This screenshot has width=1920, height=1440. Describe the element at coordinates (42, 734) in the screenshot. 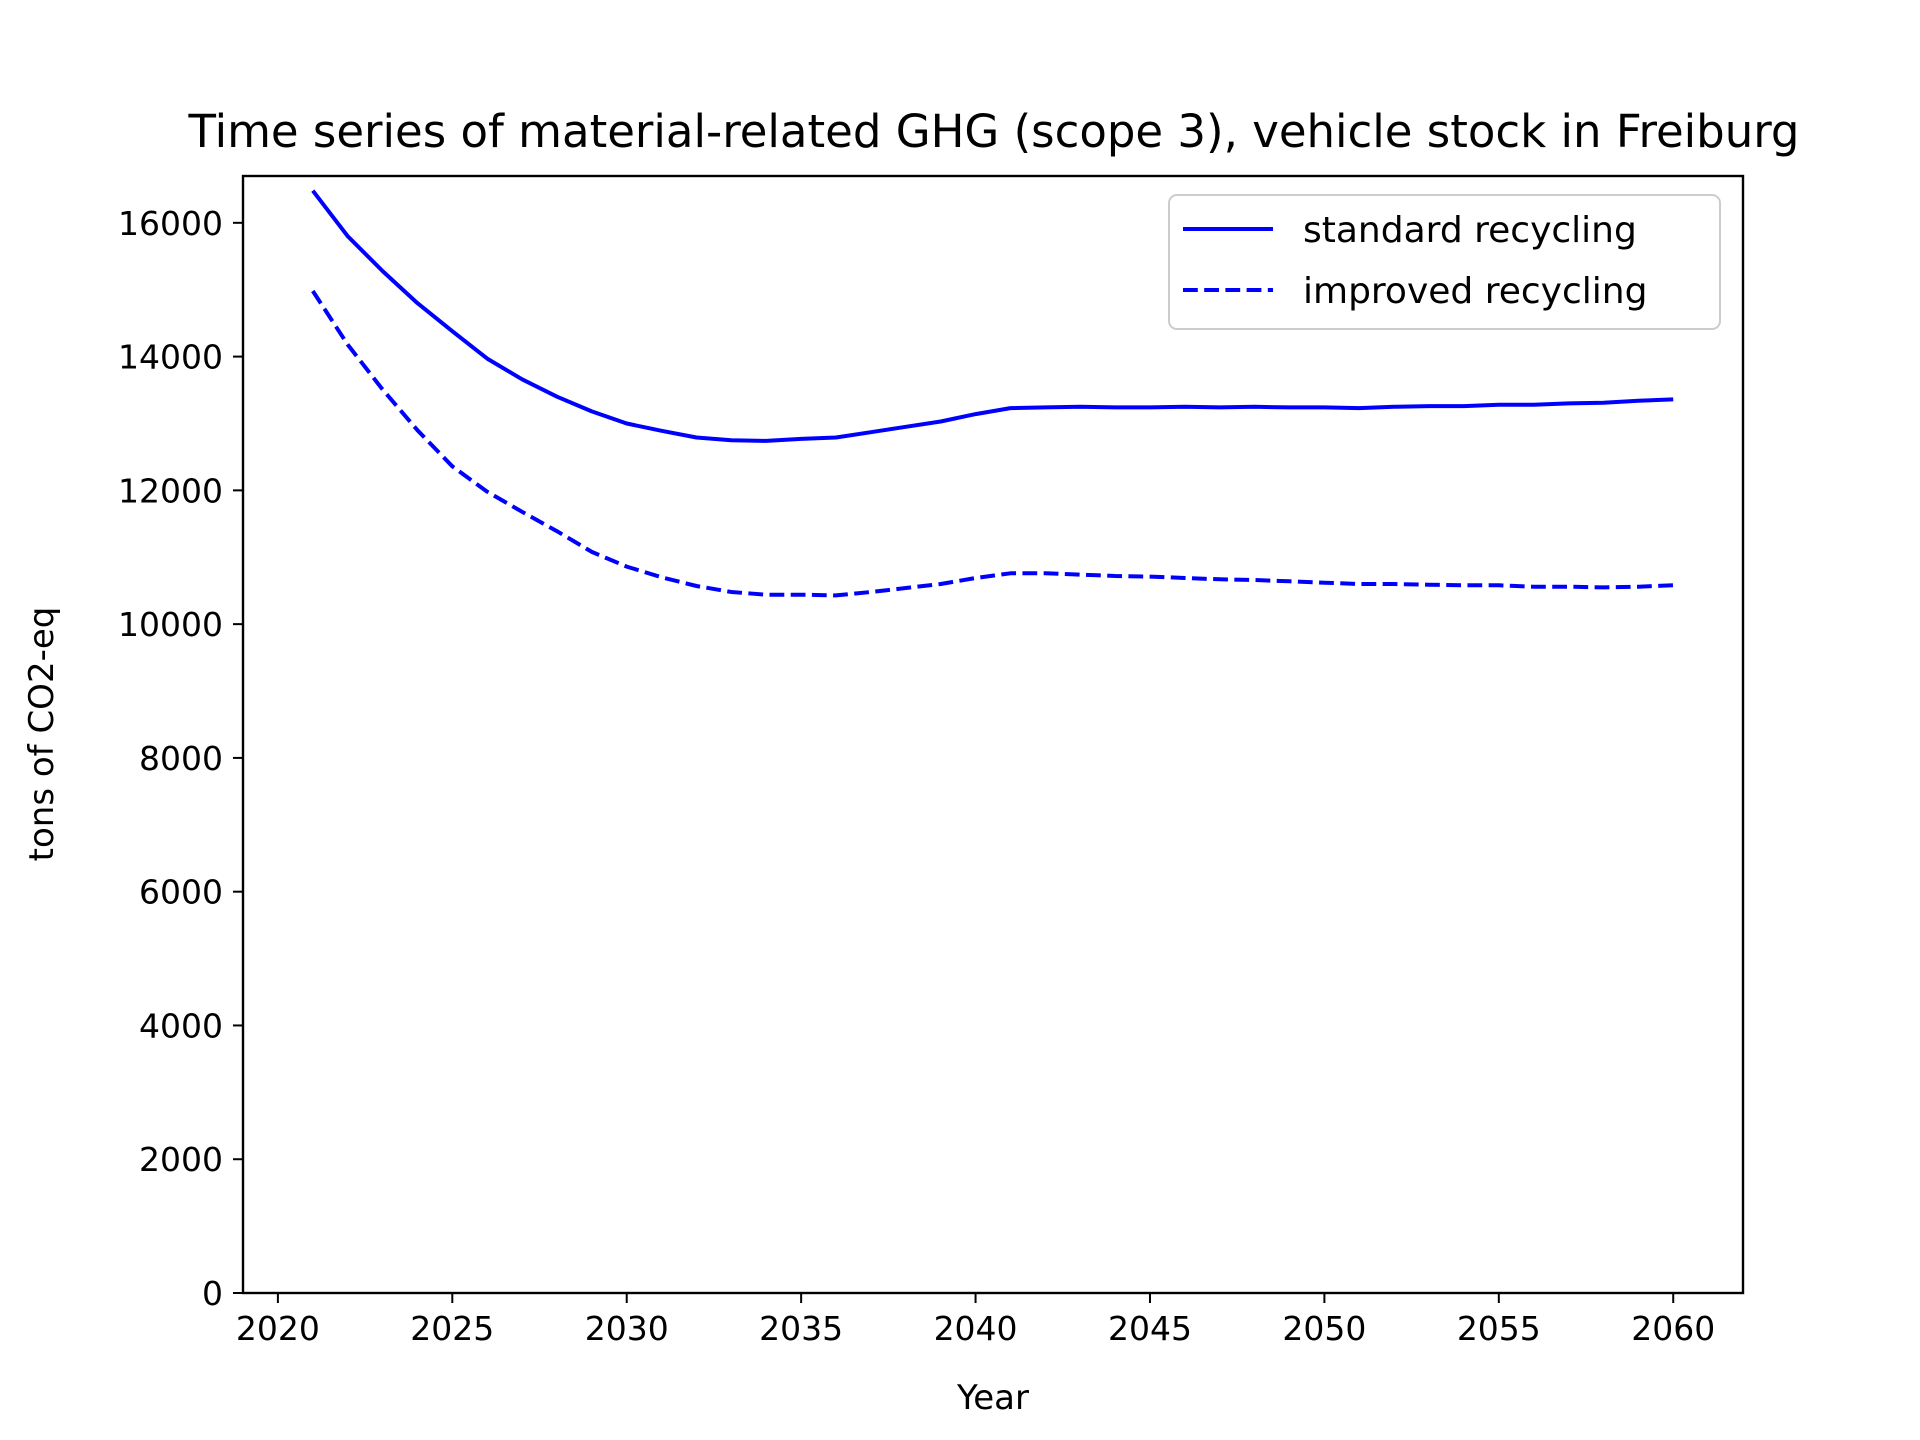

I see `y-axis-title: tons of CO2-eq` at that location.